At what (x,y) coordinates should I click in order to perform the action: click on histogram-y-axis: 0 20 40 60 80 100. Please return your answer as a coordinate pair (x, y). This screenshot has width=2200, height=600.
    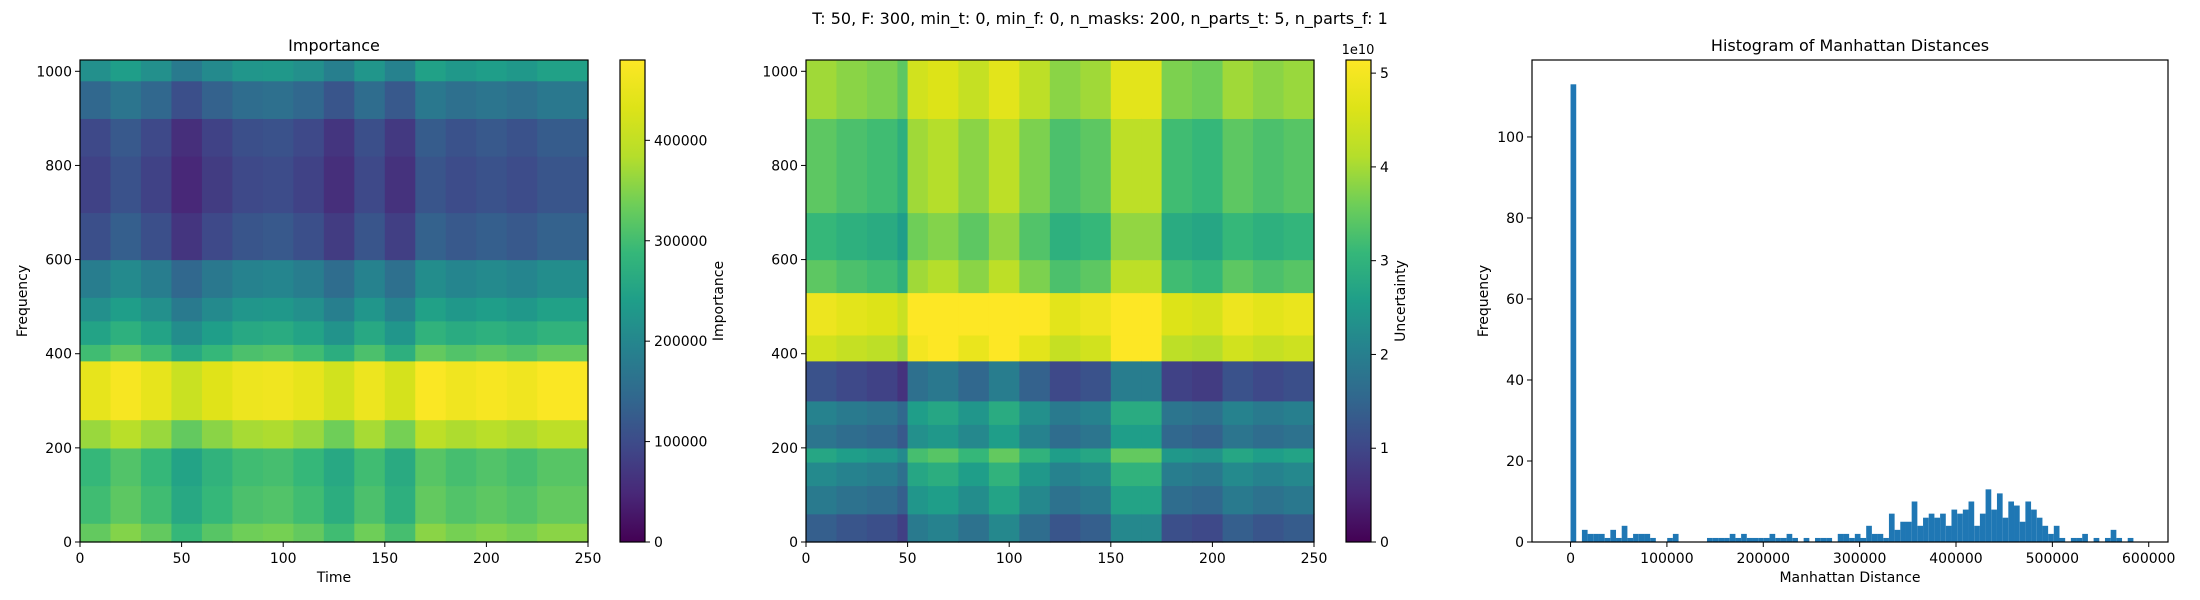
    Looking at the image, I should click on (1514, 340).